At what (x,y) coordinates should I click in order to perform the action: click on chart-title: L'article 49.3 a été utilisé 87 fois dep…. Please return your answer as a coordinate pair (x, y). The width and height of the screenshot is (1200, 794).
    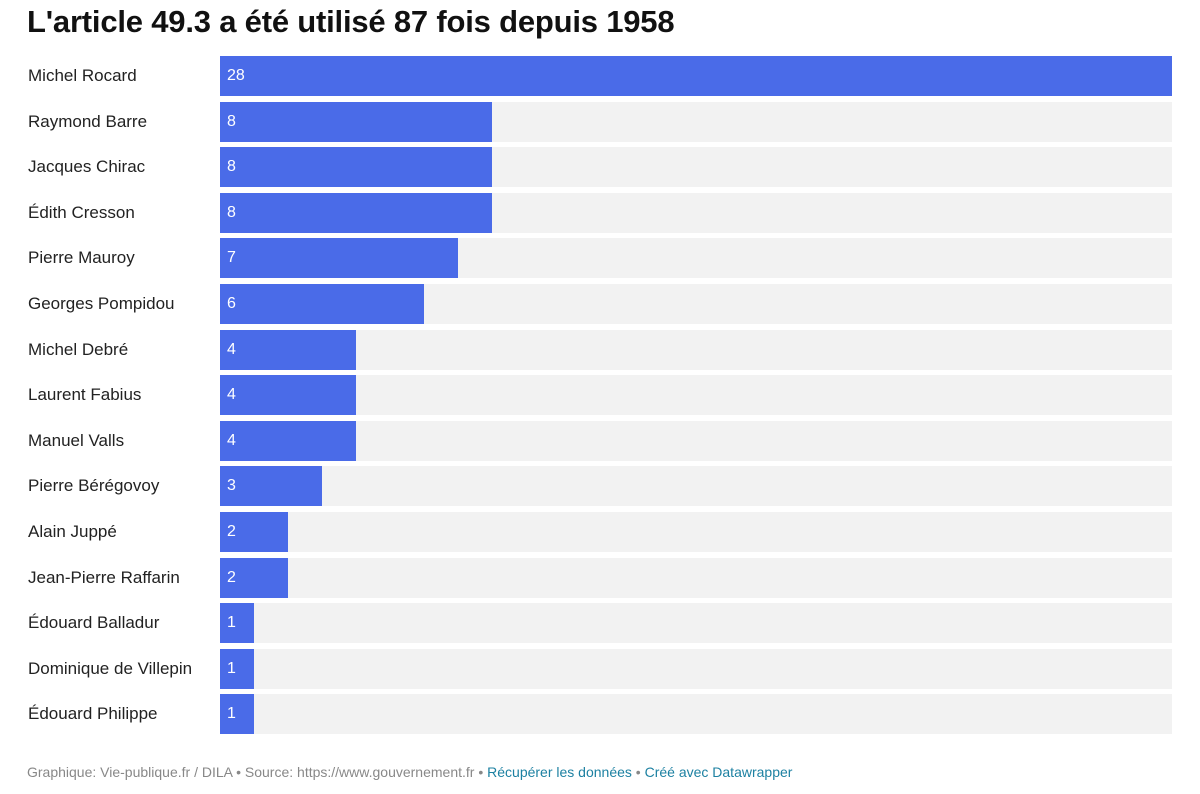
    Looking at the image, I should click on (351, 21).